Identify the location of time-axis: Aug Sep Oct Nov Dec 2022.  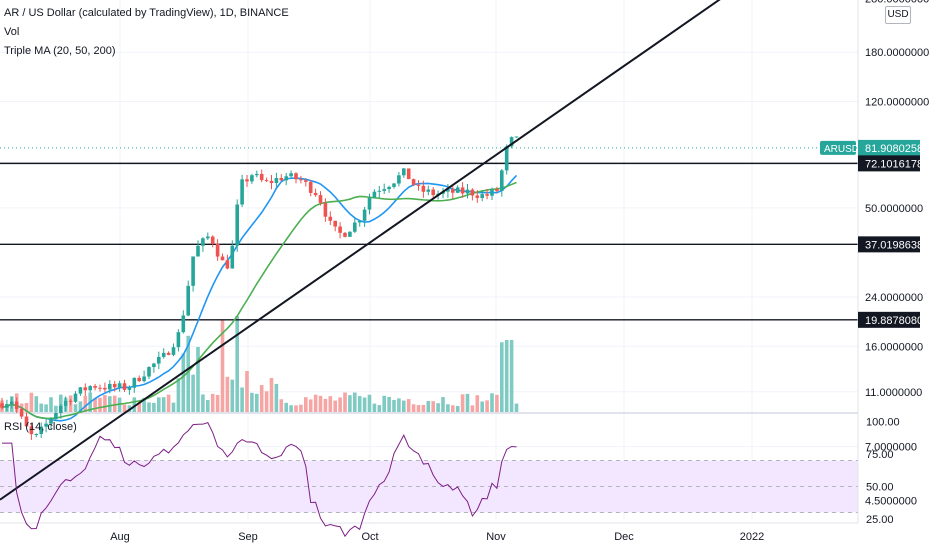
(437, 537).